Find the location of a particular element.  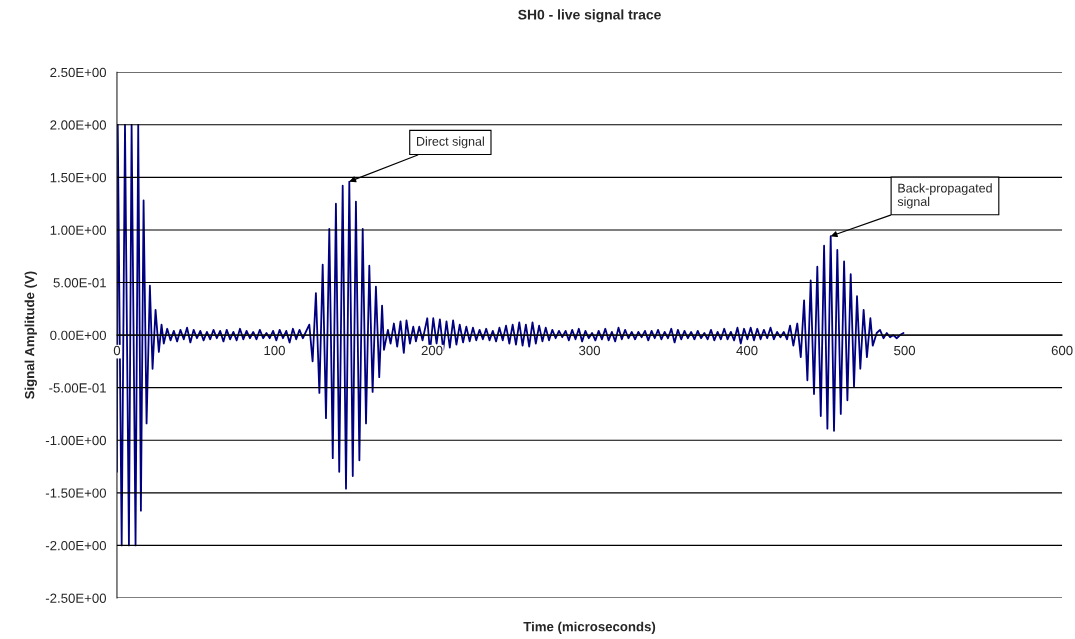

x-tick-label: 100 is located at coordinates (274, 350).